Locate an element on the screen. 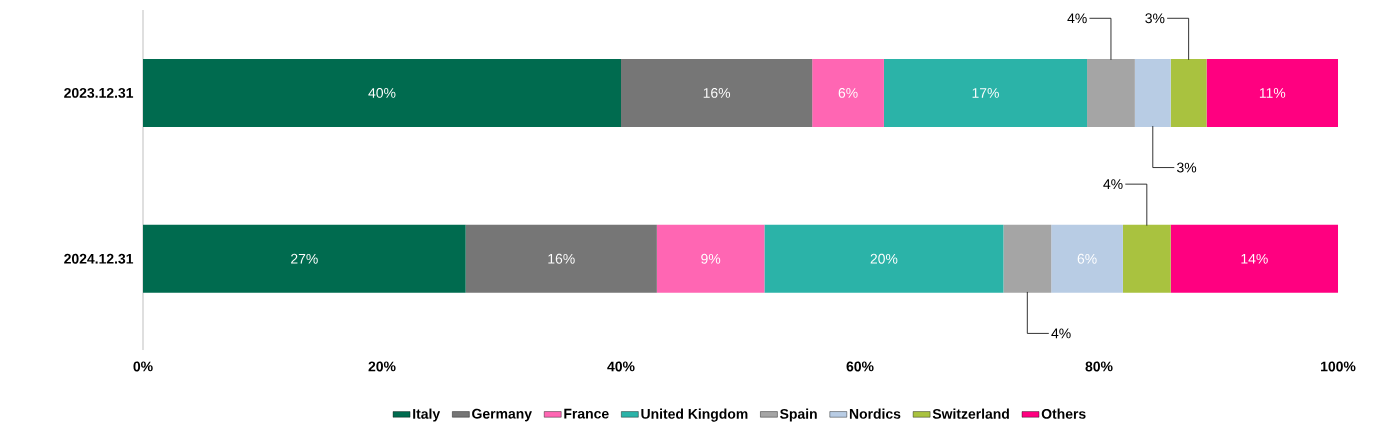 This screenshot has width=1382, height=448. x-tick-label: 40% is located at coordinates (621, 366).